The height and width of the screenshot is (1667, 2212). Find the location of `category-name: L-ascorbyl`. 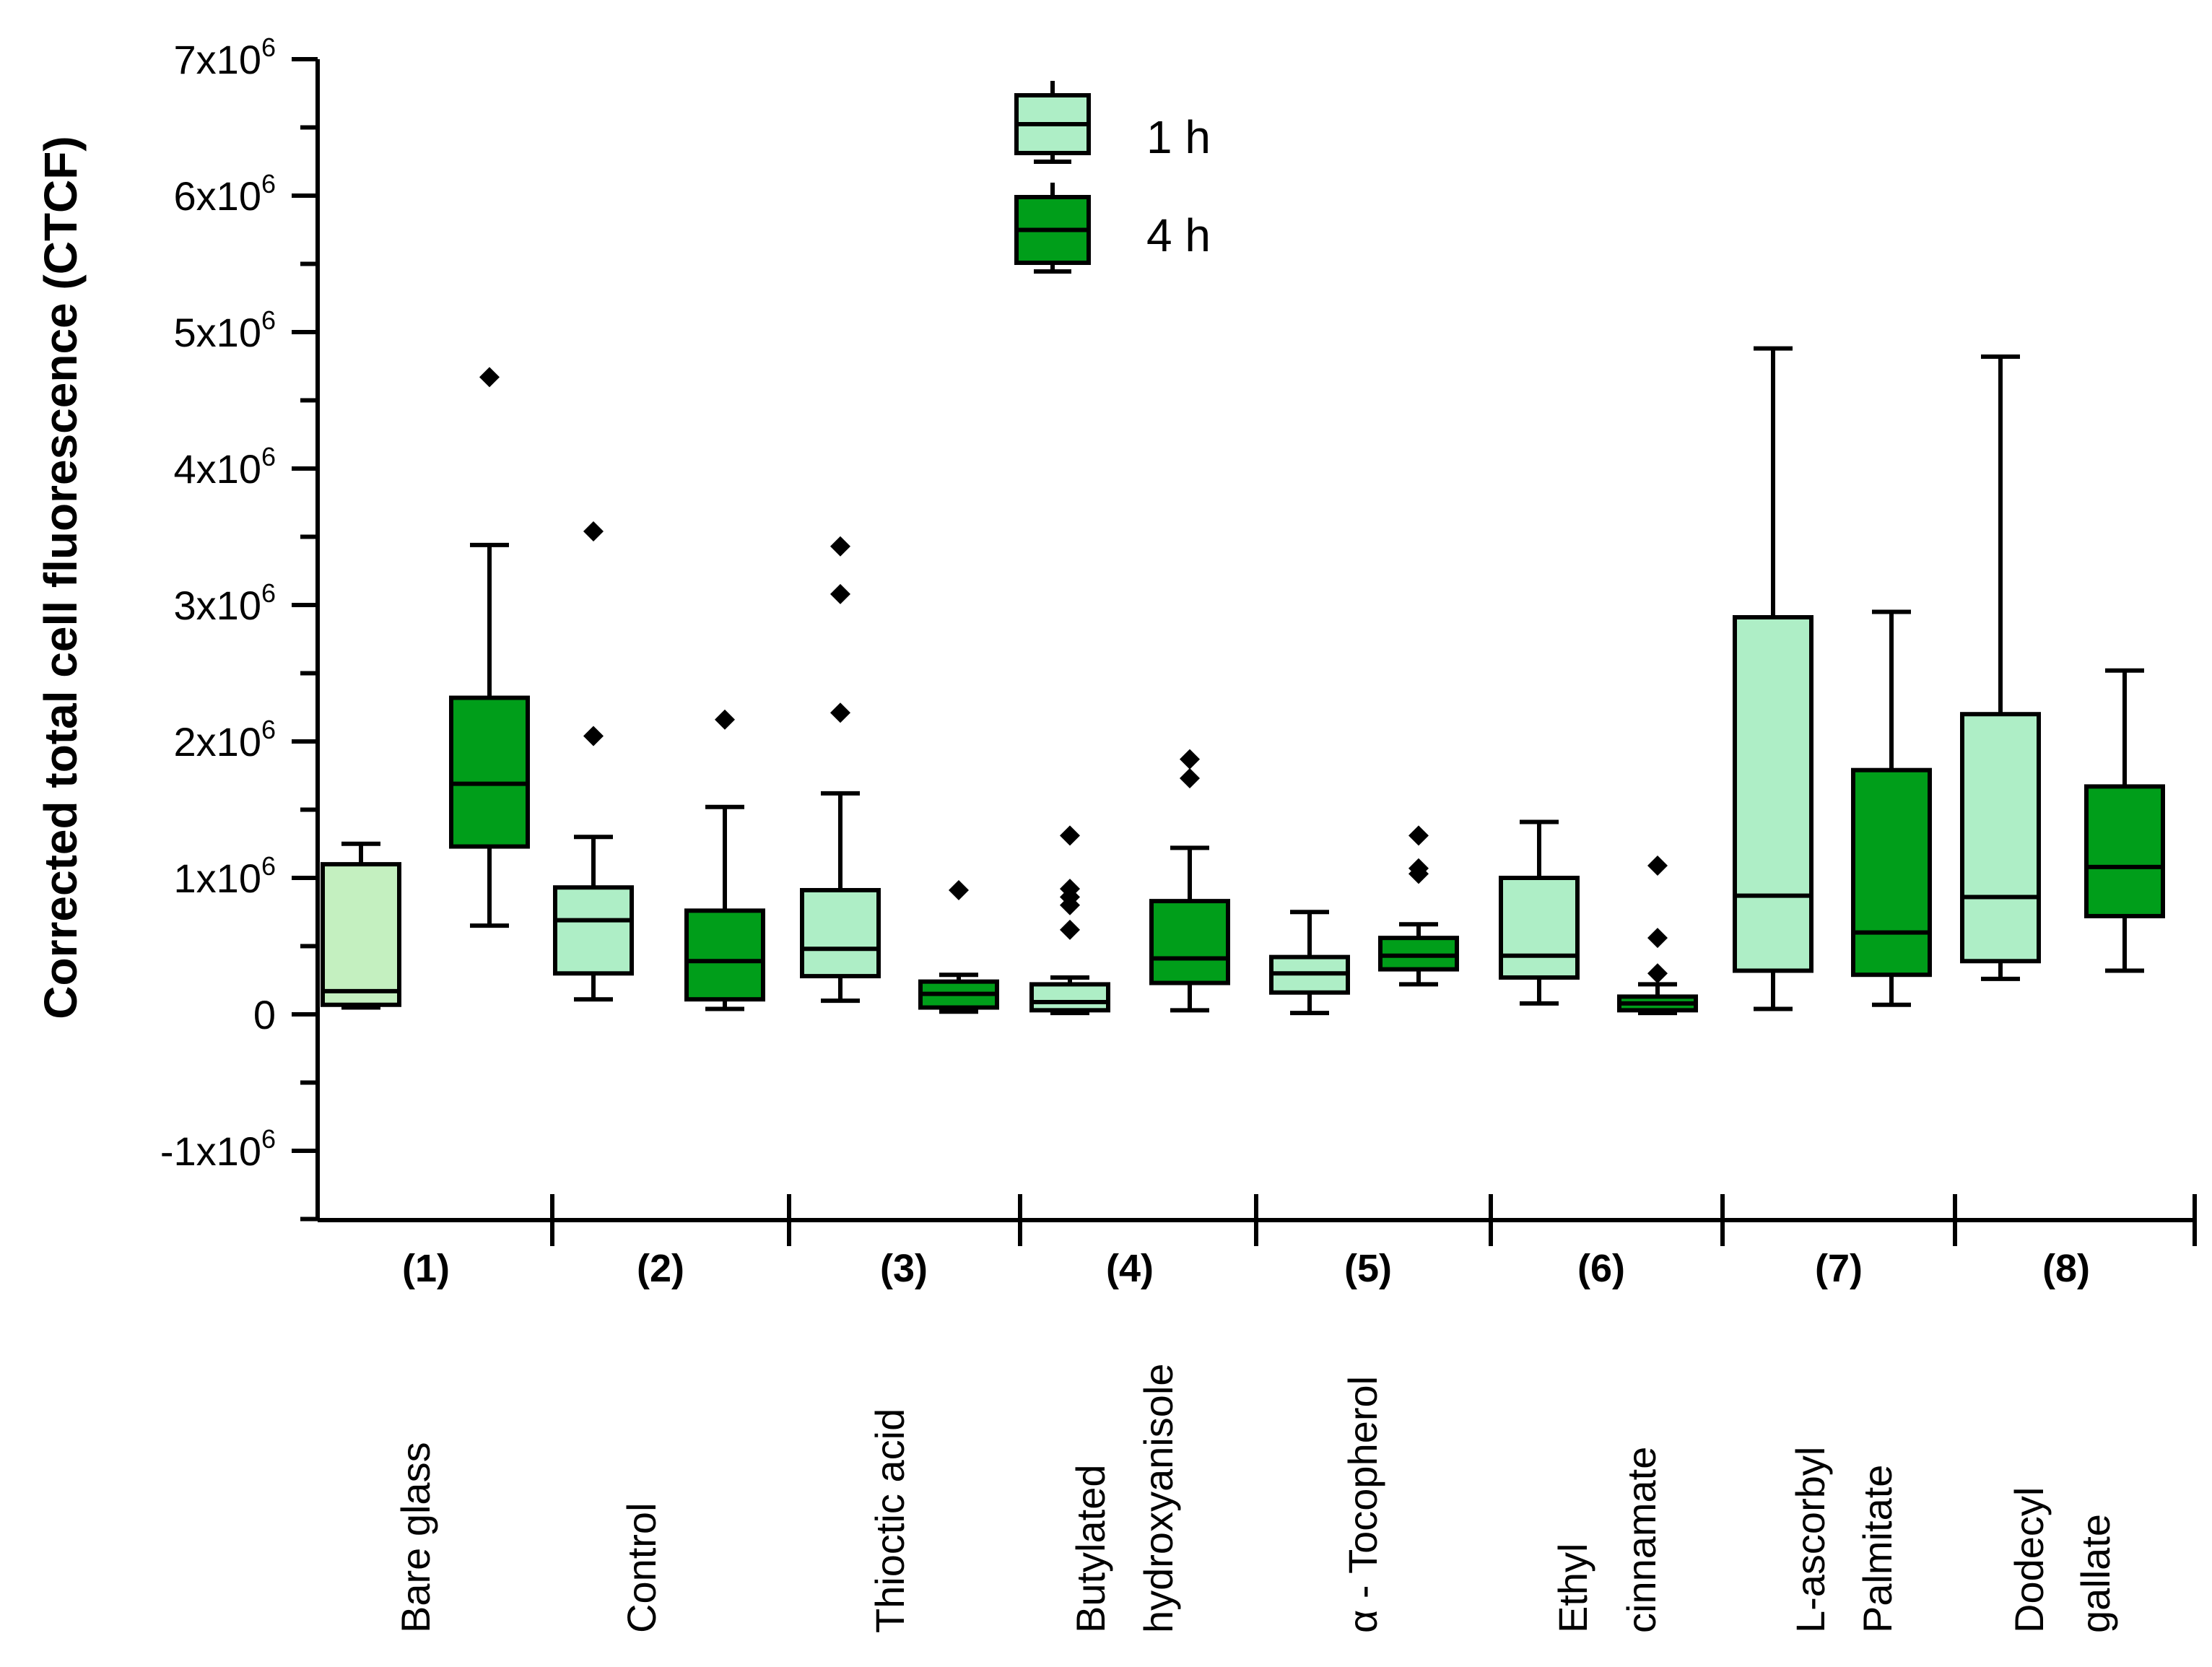

category-name: L-ascorbyl is located at coordinates (1810, 1540).